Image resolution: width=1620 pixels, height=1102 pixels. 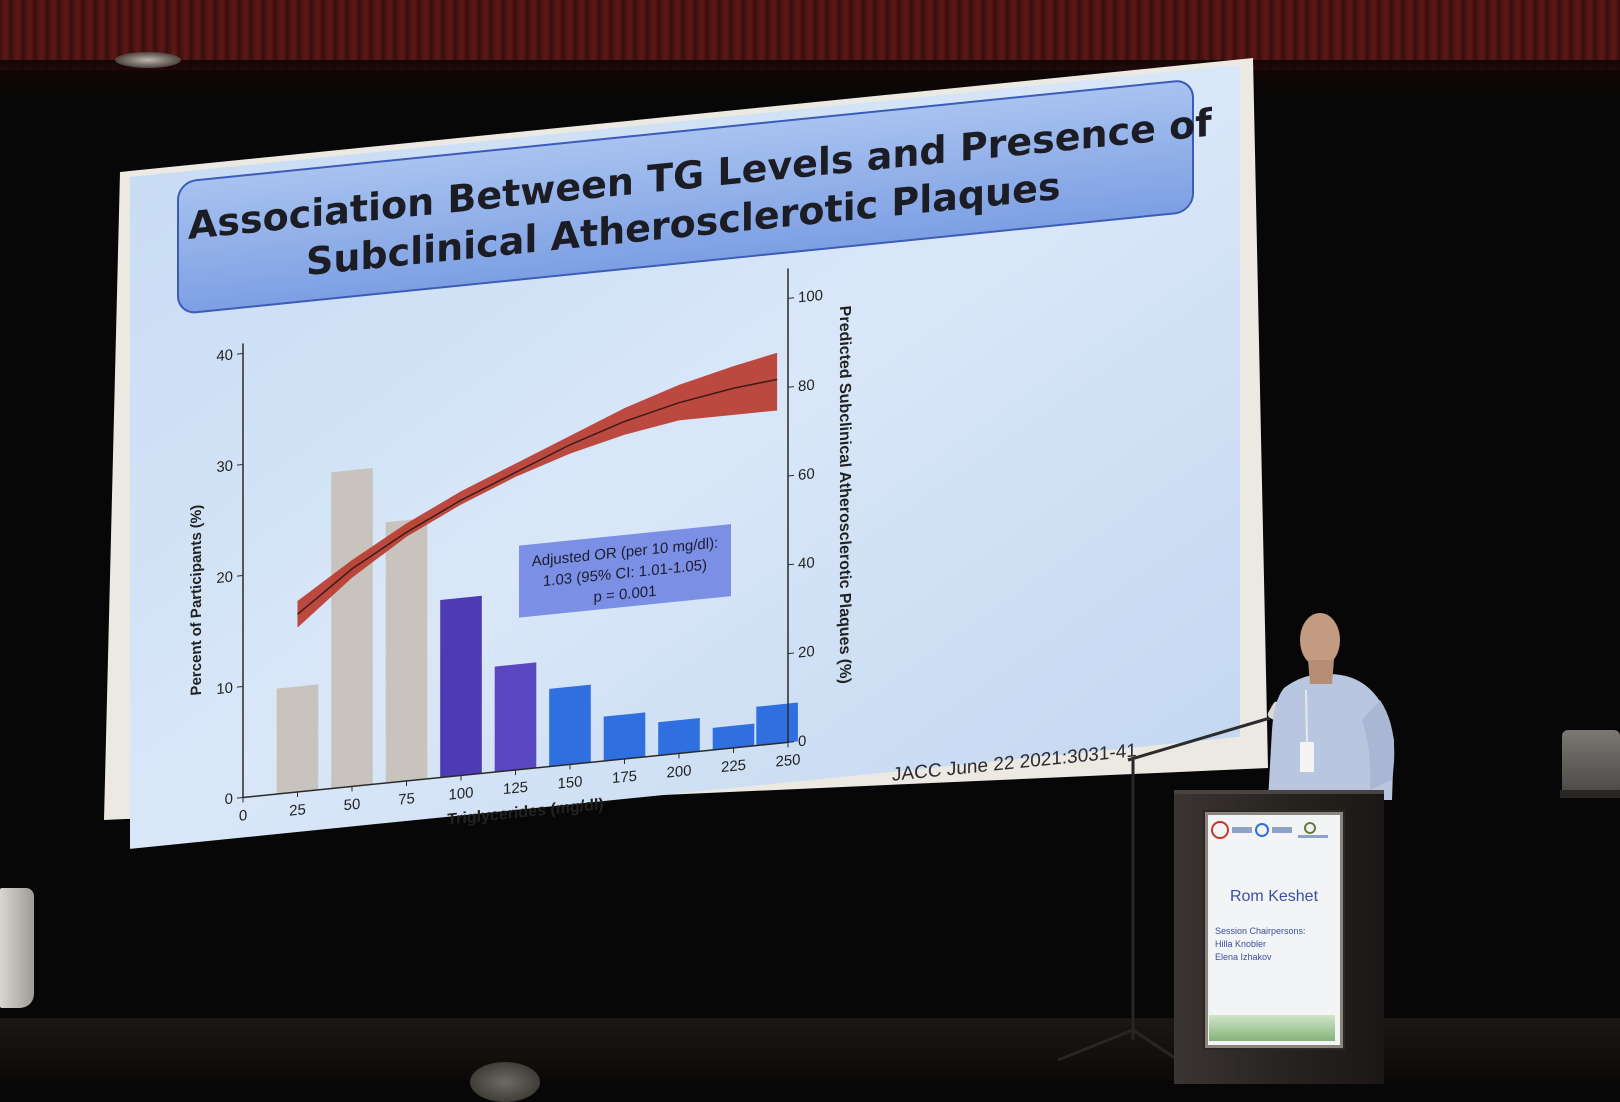 I want to click on y2-tick-label: 40, so click(x=806, y=563).